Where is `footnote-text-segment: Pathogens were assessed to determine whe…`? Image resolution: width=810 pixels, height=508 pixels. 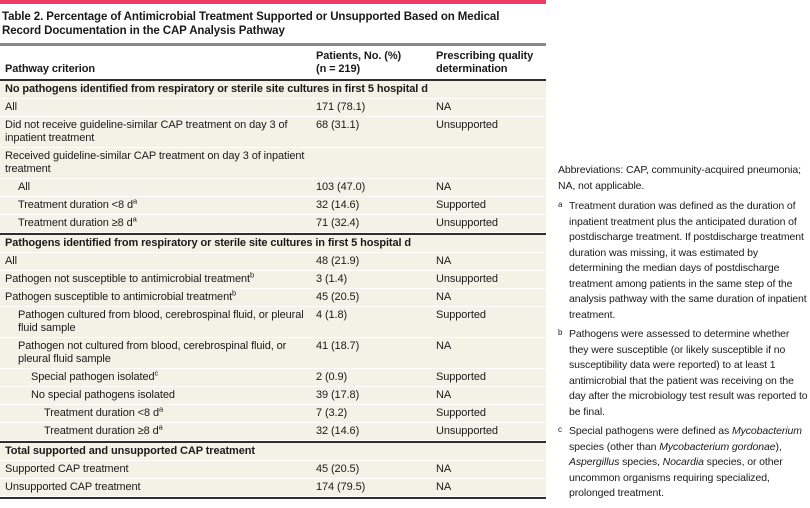 footnote-text-segment: Pathogens were assessed to determine whe… is located at coordinates (688, 373).